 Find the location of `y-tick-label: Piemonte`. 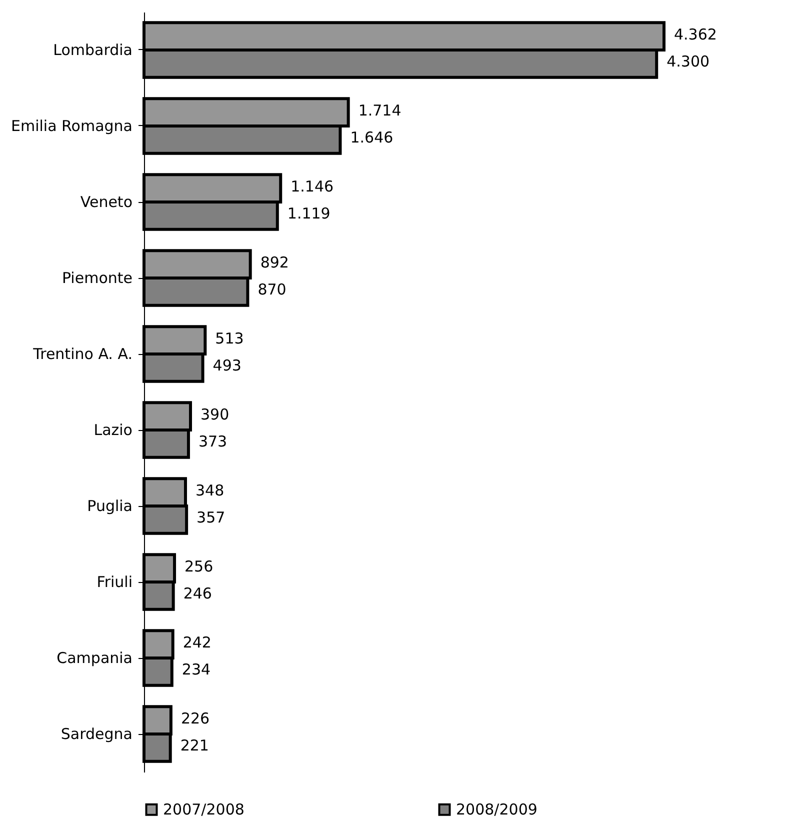

y-tick-label: Piemonte is located at coordinates (97, 278).